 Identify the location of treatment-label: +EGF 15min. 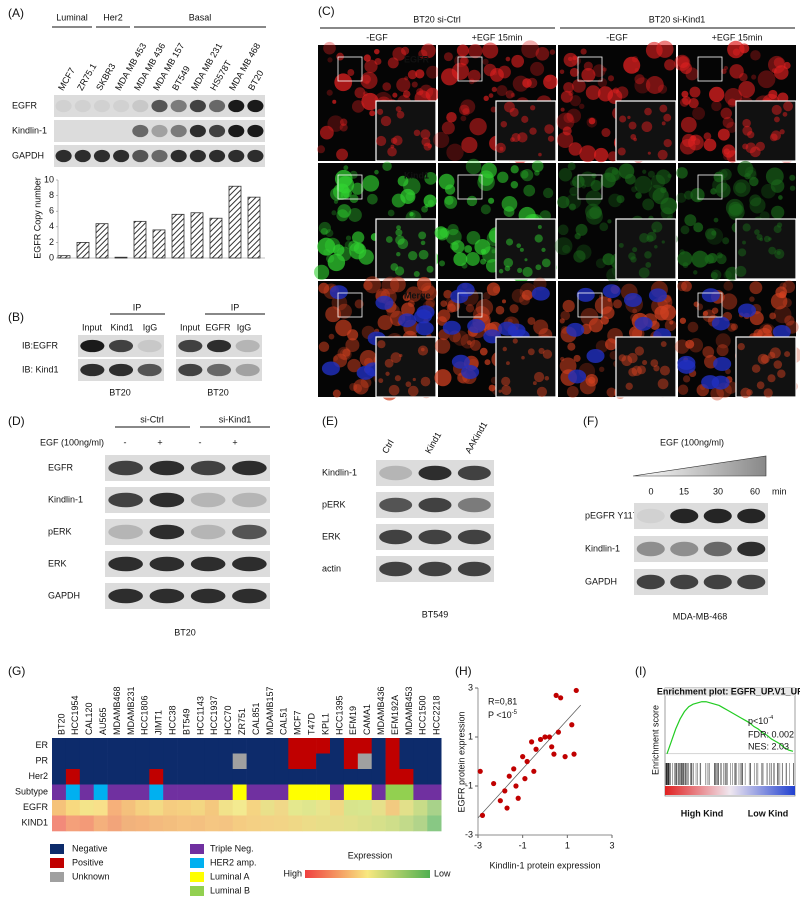
(497, 37).